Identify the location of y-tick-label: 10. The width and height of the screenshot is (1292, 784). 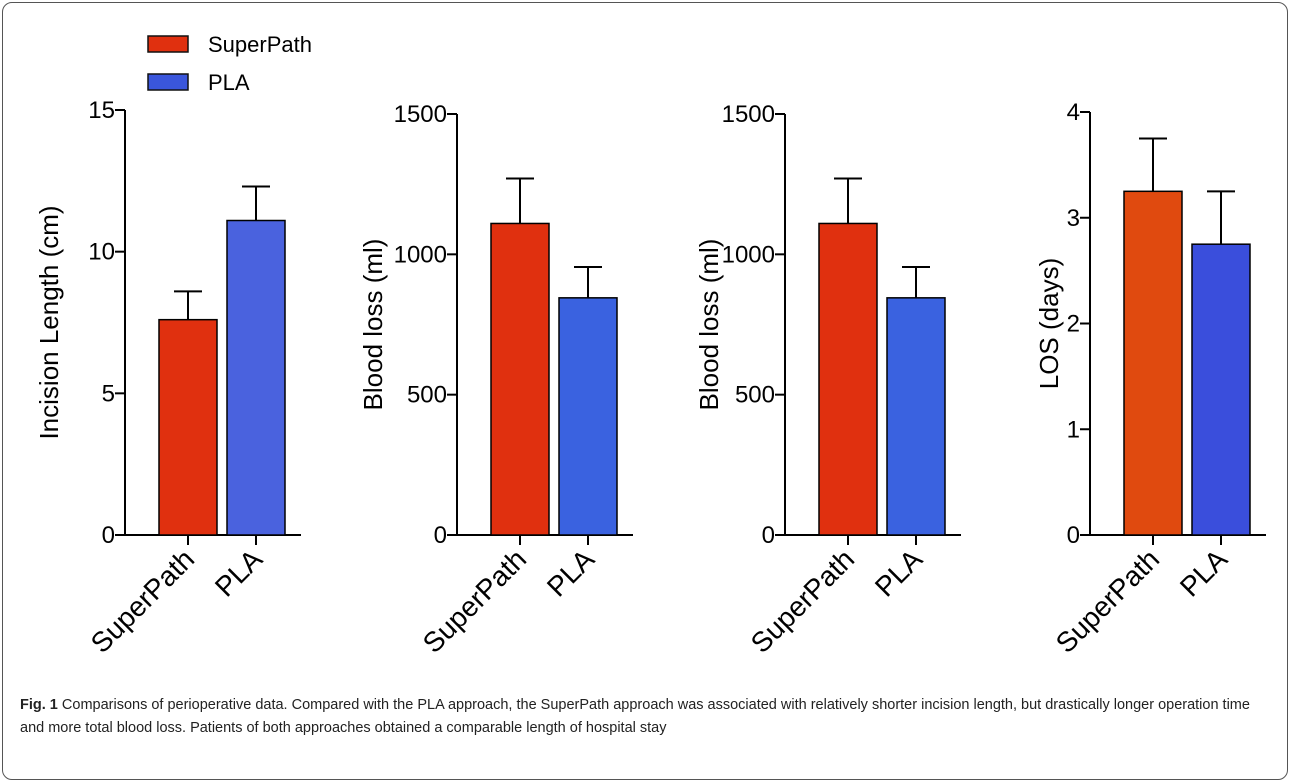
(101, 252).